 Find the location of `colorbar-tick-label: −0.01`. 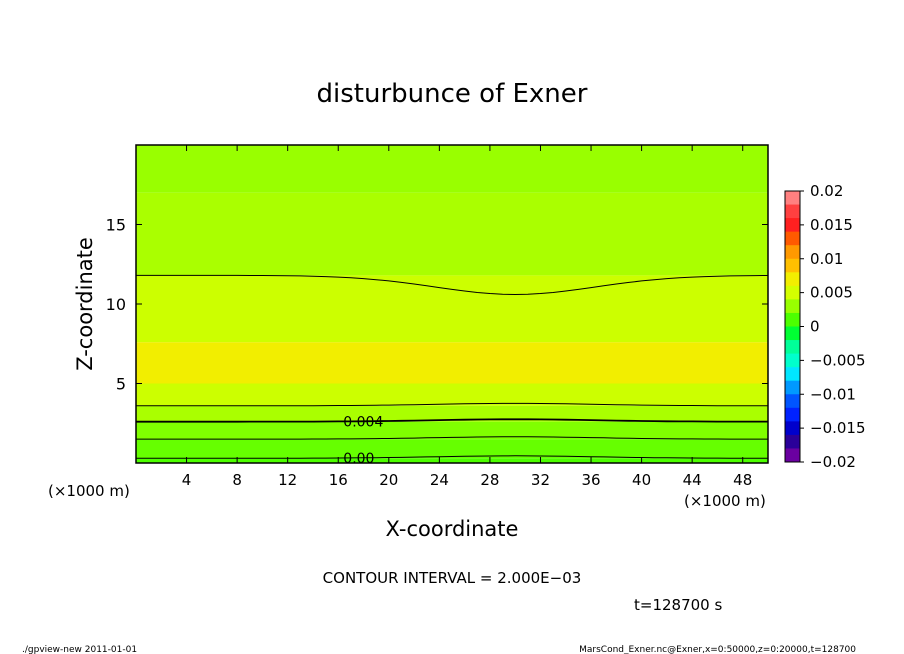

colorbar-tick-label: −0.01 is located at coordinates (833, 394).